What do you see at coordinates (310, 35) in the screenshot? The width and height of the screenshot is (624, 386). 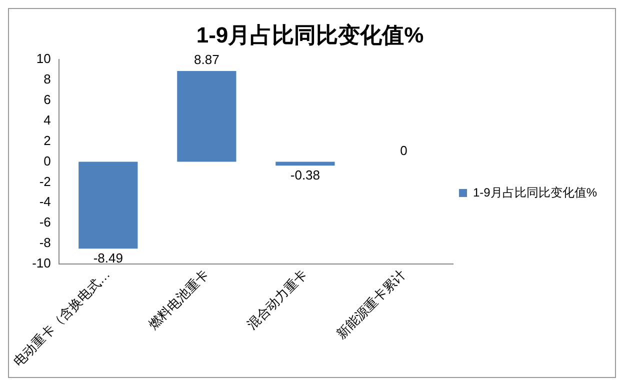 I see `chart-title: 1-9月占比同比变化值%` at bounding box center [310, 35].